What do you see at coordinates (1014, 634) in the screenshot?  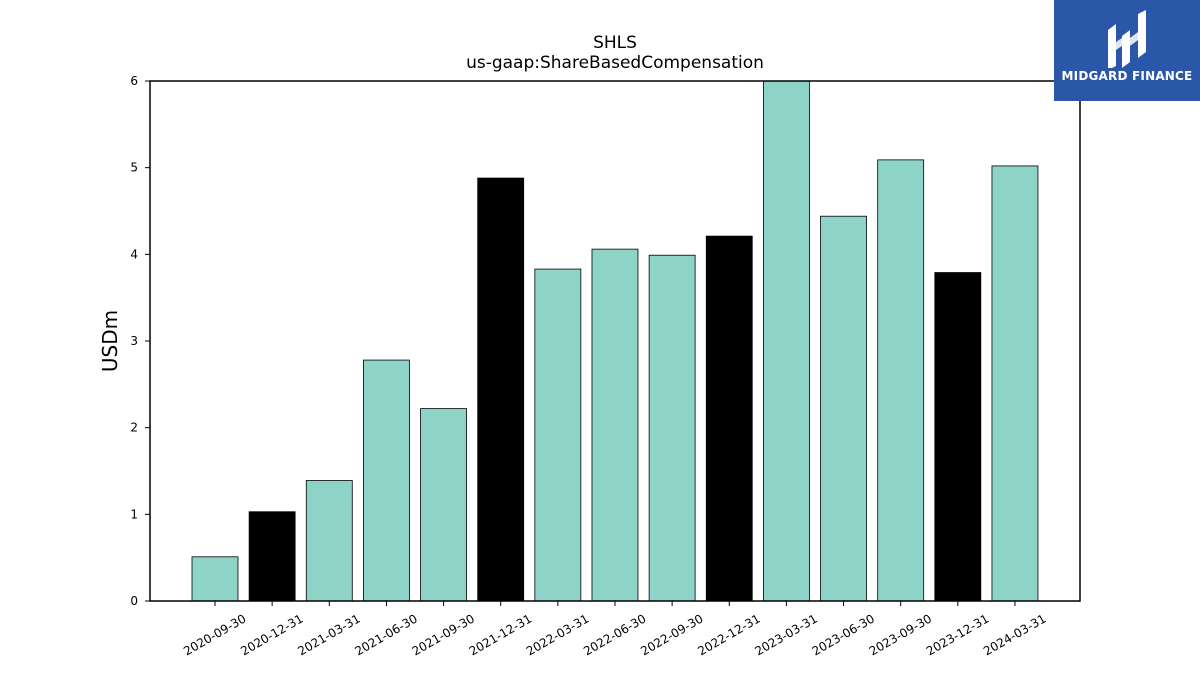 I see `x-tick-label: 2024-03-31` at bounding box center [1014, 634].